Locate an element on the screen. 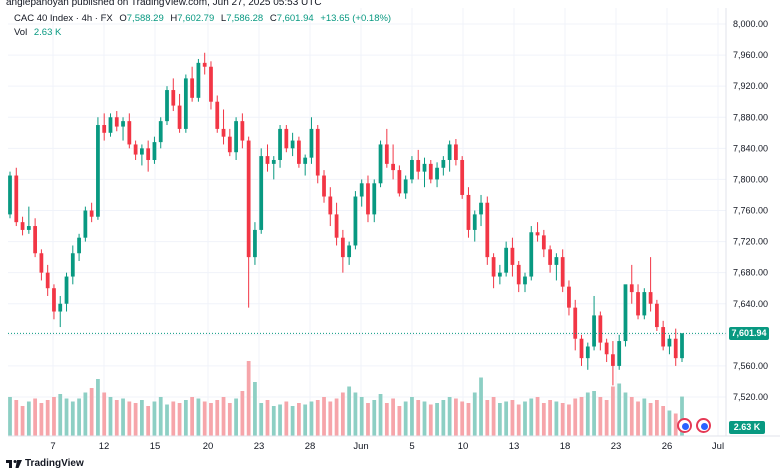  time-tick-label: Jul is located at coordinates (718, 446).